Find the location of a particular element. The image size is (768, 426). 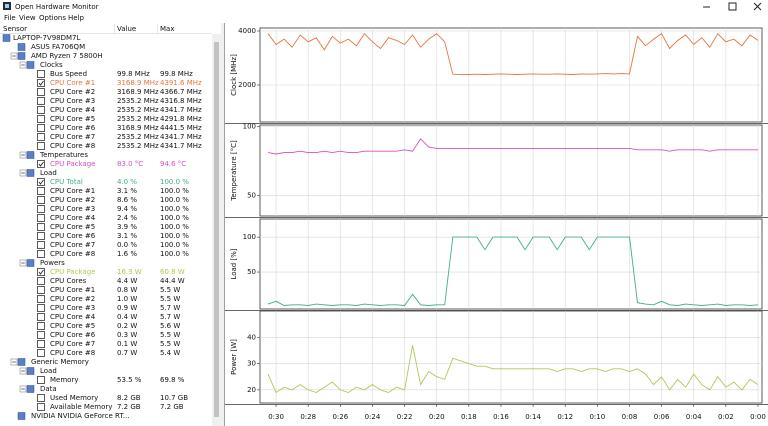

sensor-name: Memory is located at coordinates (64, 380).